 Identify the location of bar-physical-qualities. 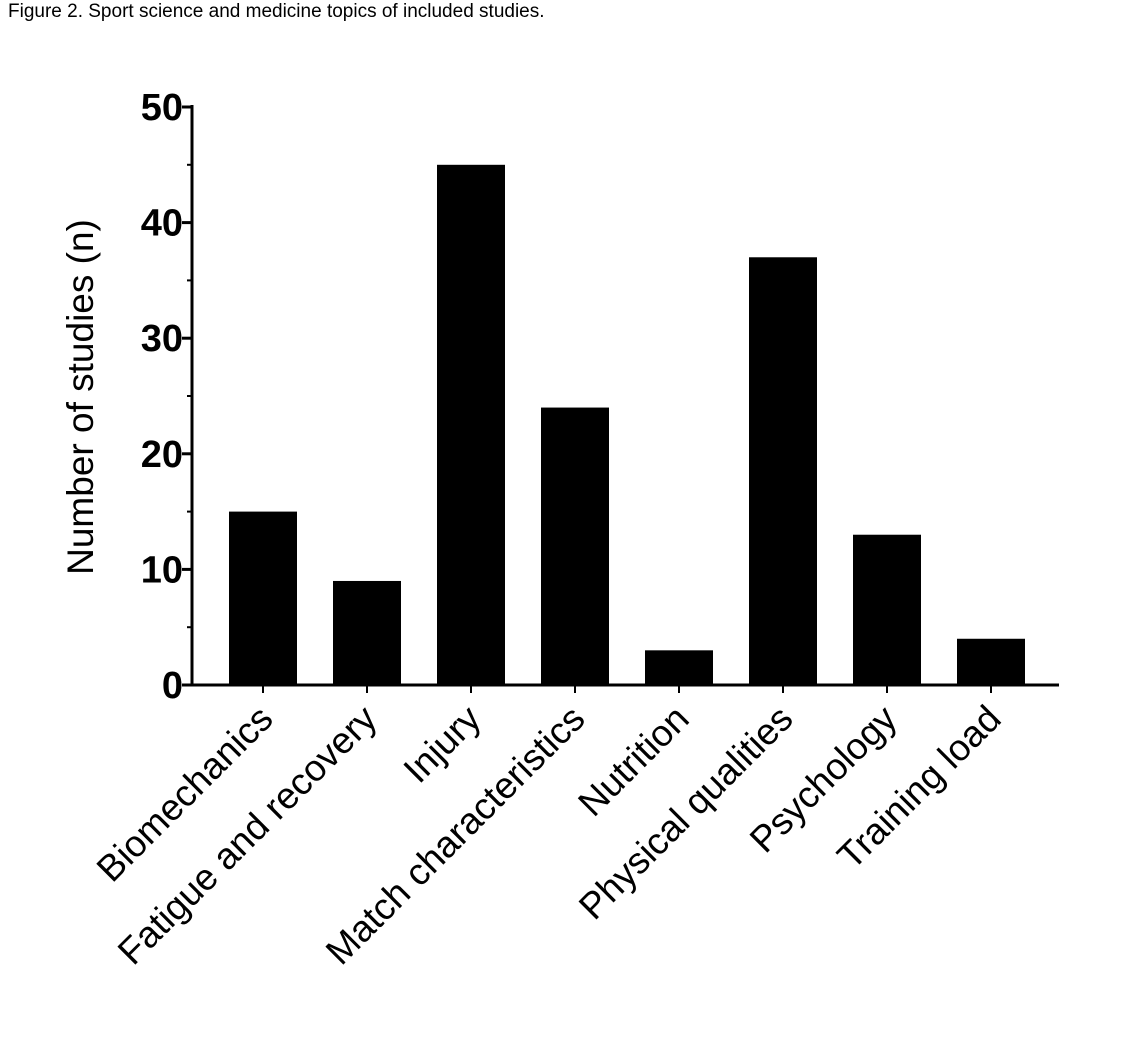
(783, 471).